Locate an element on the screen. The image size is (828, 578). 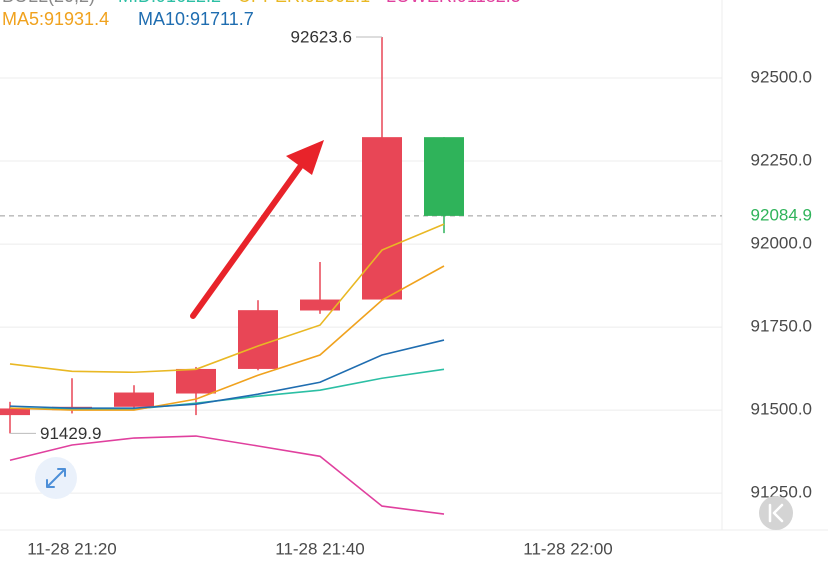
y-tick-label: 92000.0 is located at coordinates (781, 243).